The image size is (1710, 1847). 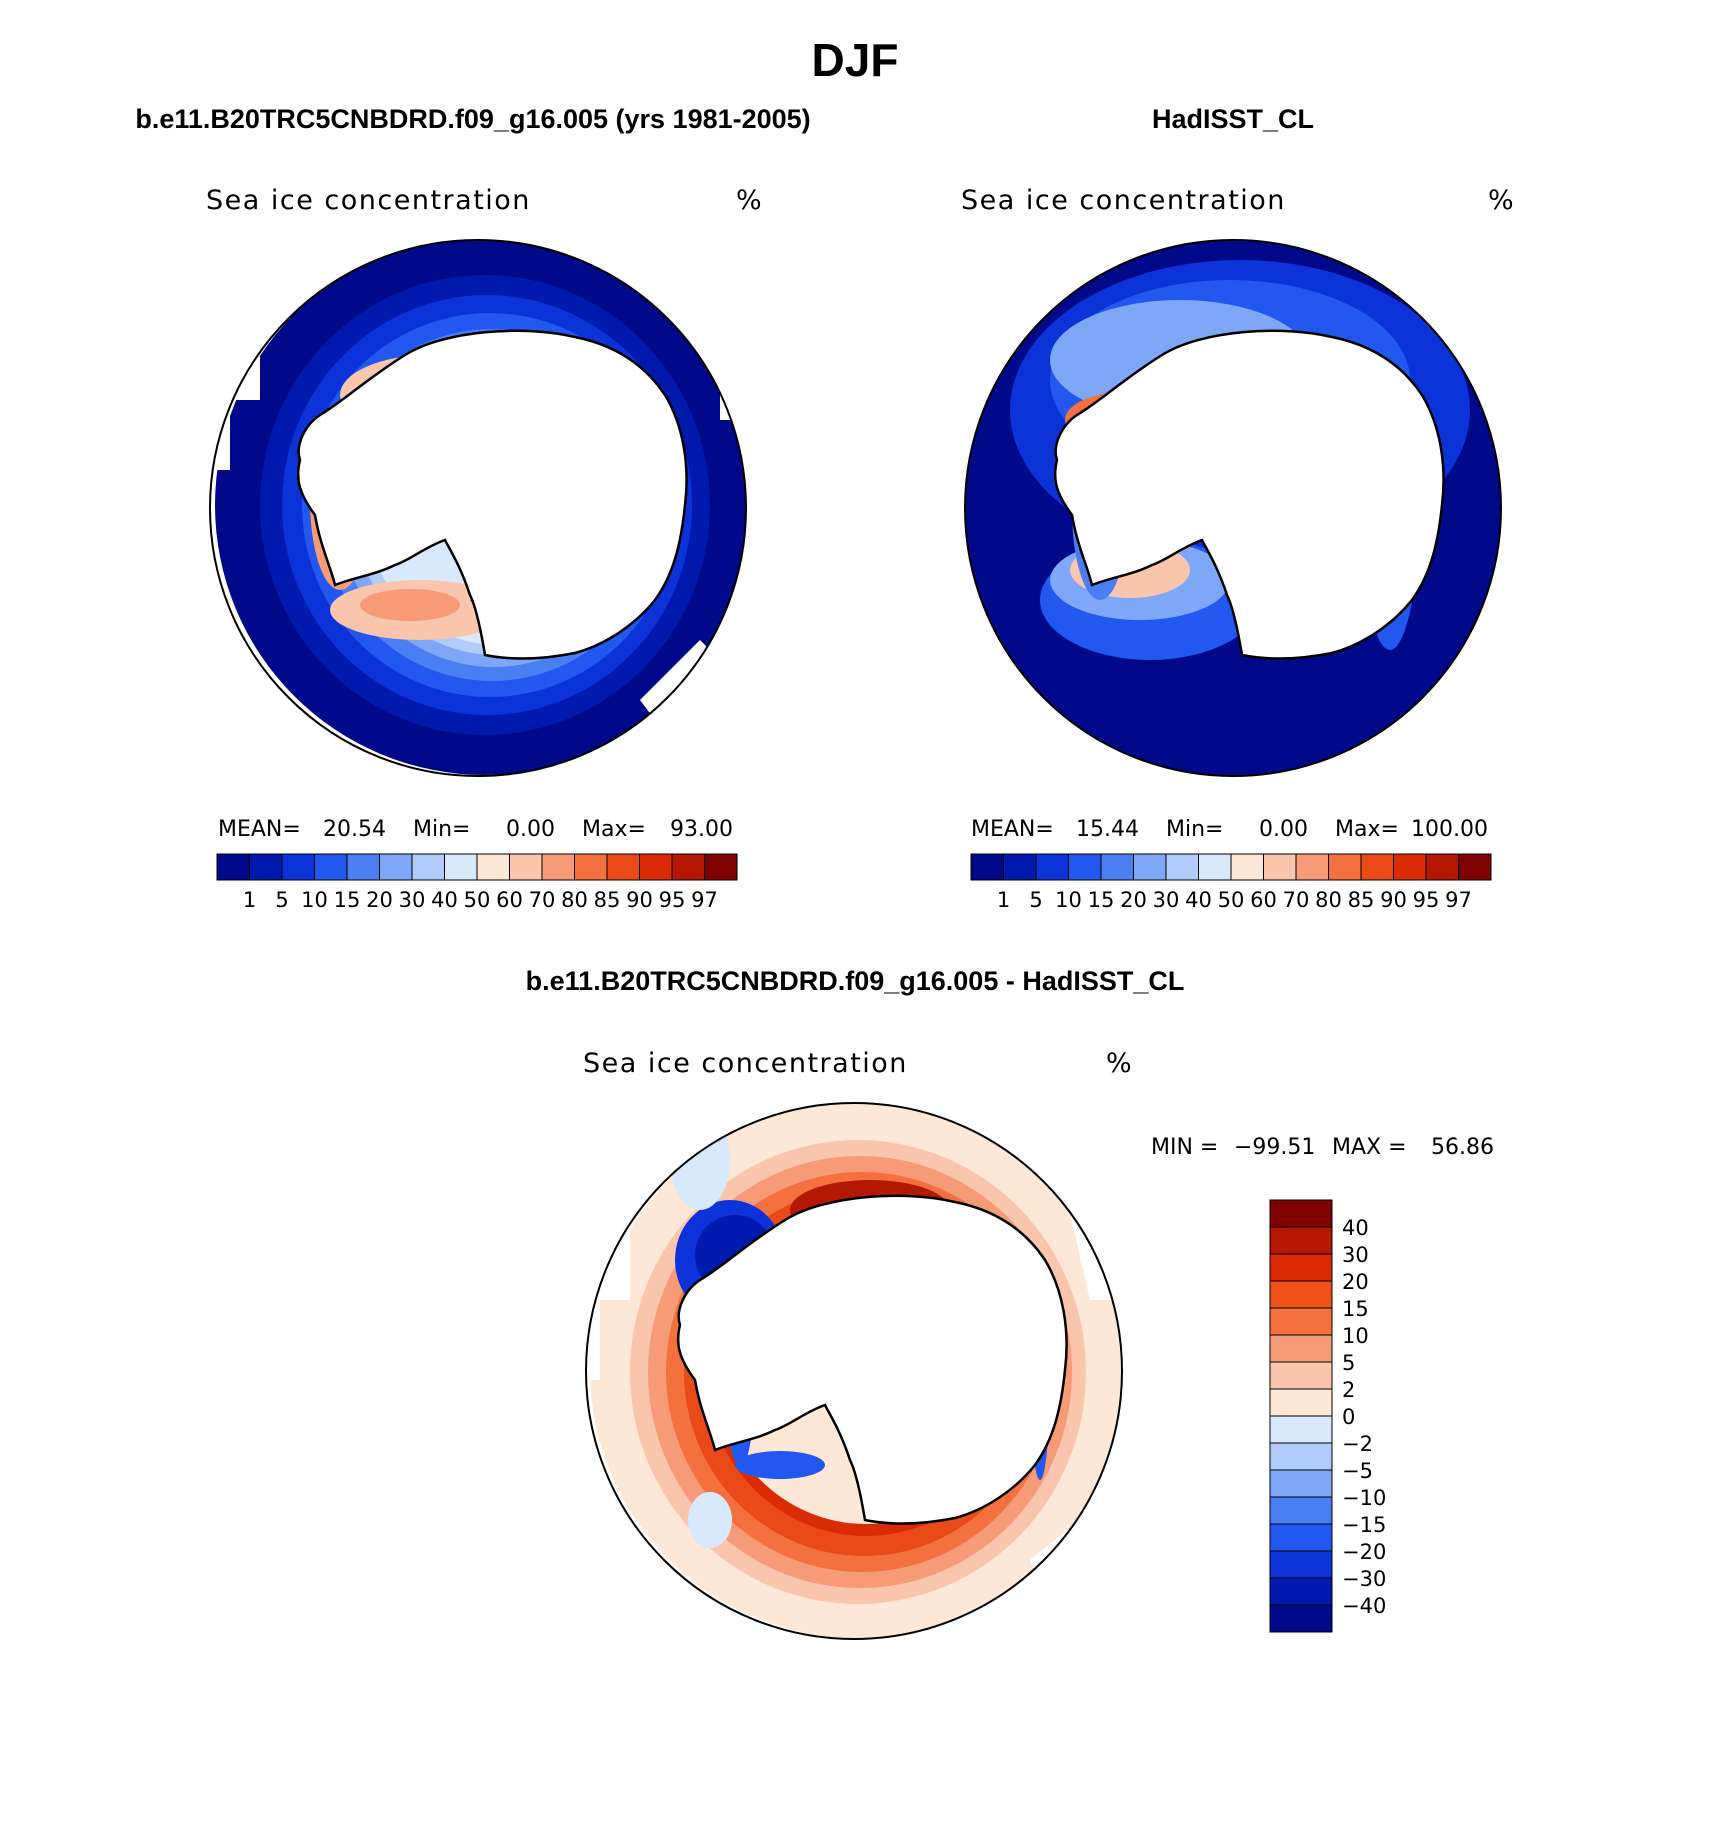 I want to click on left-units-label: %, so click(x=749, y=200).